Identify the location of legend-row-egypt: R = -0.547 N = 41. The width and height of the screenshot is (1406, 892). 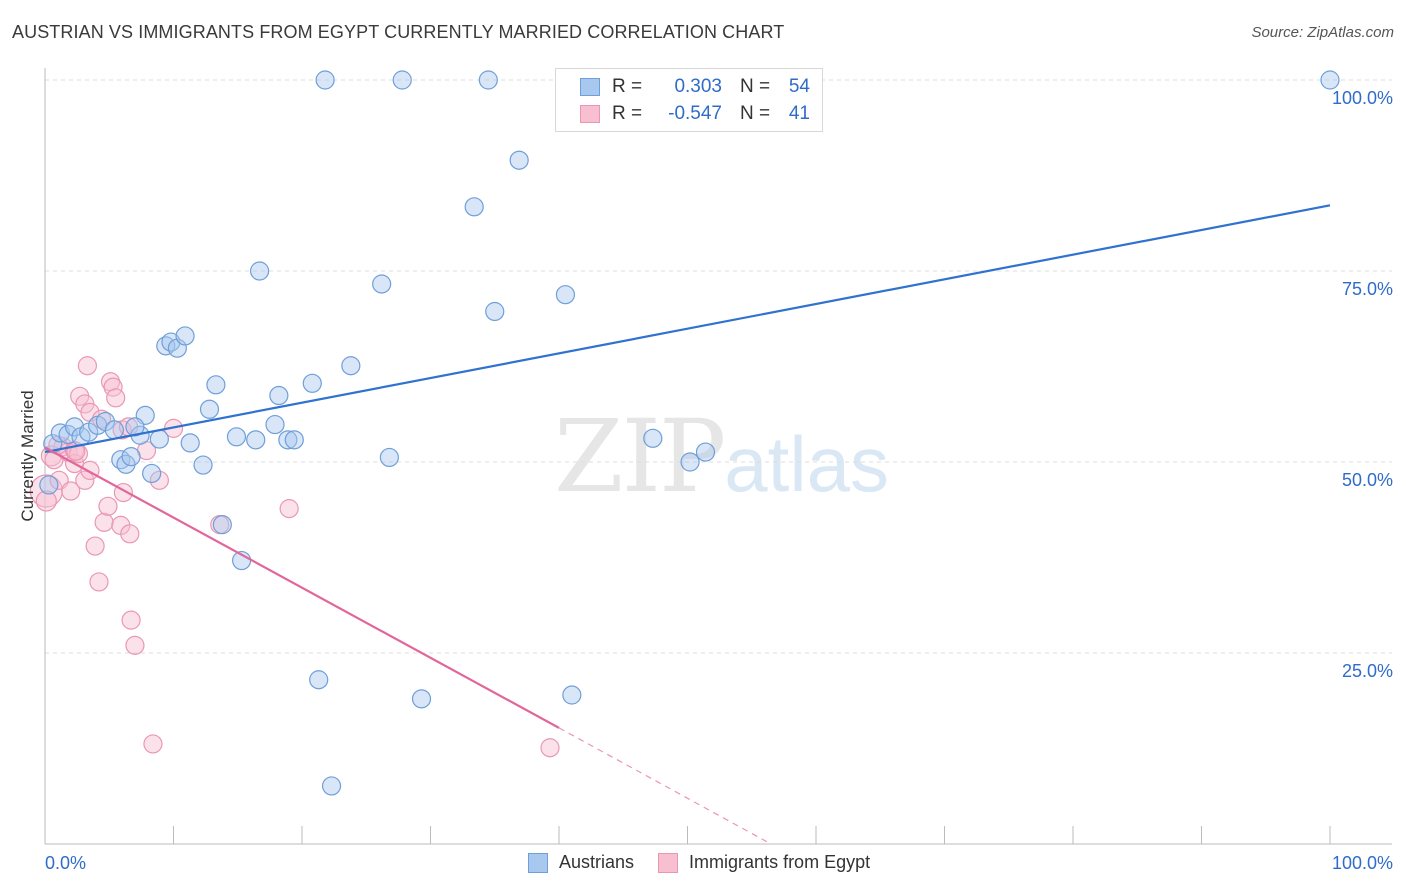
(695, 114).